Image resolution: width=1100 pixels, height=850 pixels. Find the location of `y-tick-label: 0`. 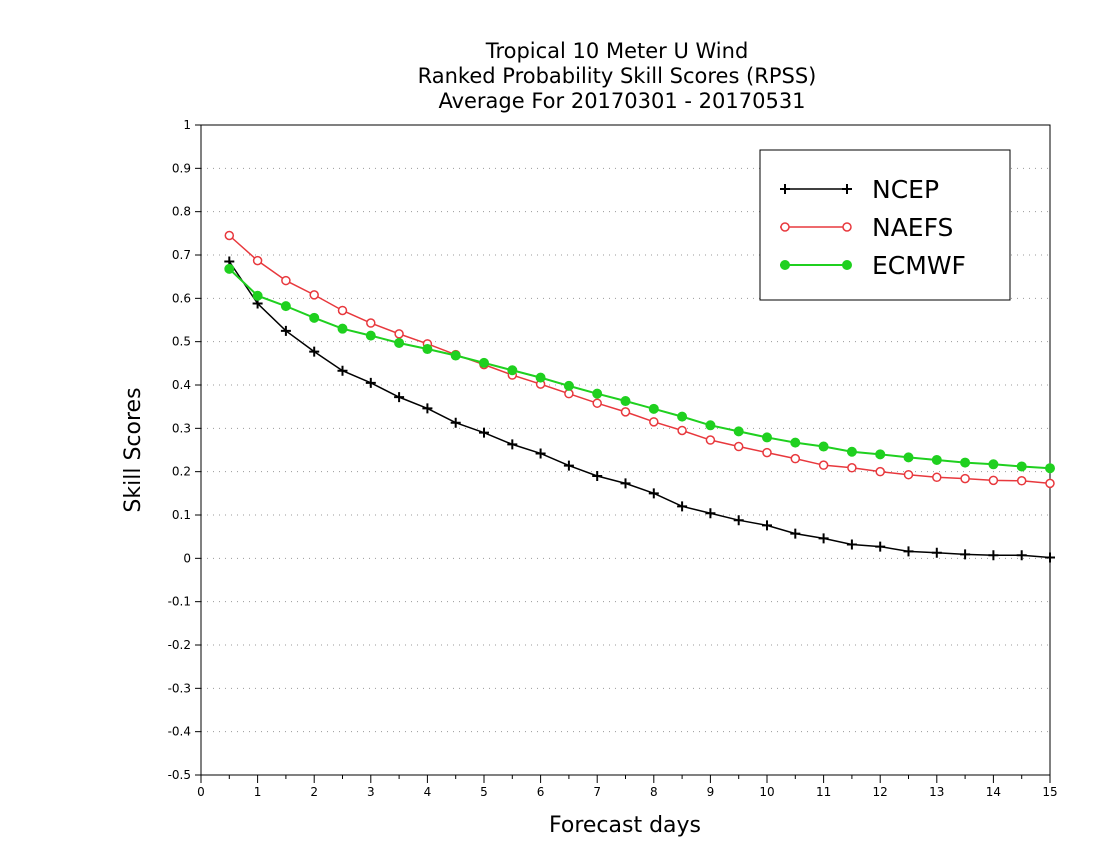

y-tick-label: 0 is located at coordinates (187, 558).